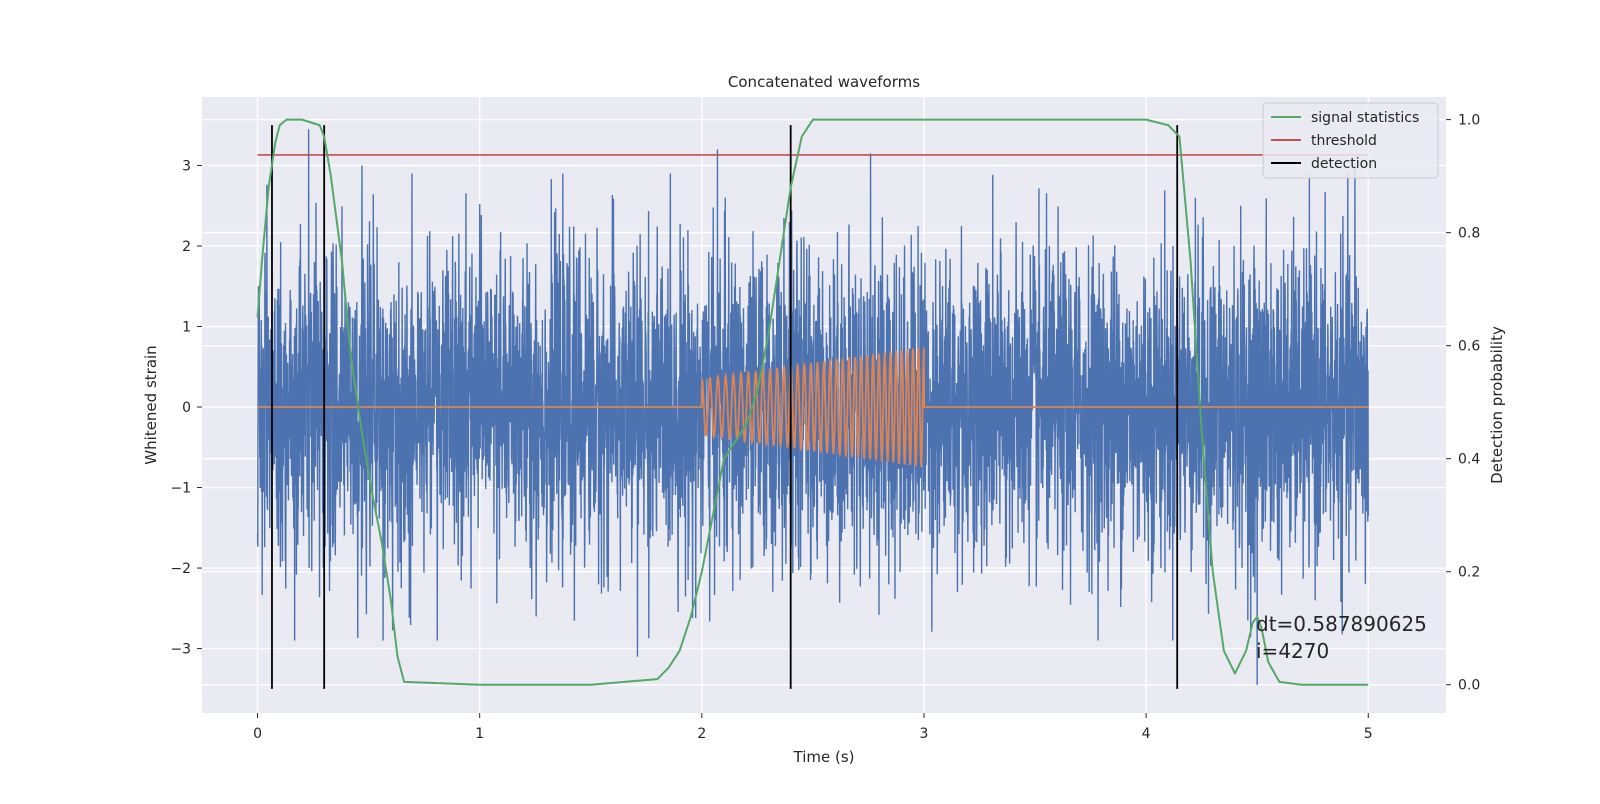 This screenshot has height=804, width=1600. What do you see at coordinates (1469, 686) in the screenshot?
I see `y2-tick-label: 0.0` at bounding box center [1469, 686].